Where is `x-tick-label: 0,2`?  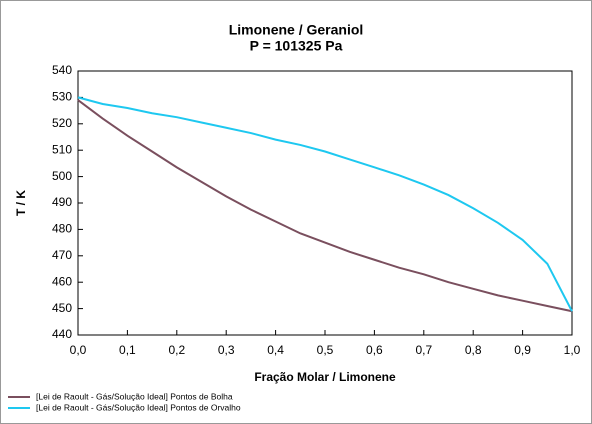
x-tick-label: 0,2 is located at coordinates (176, 350).